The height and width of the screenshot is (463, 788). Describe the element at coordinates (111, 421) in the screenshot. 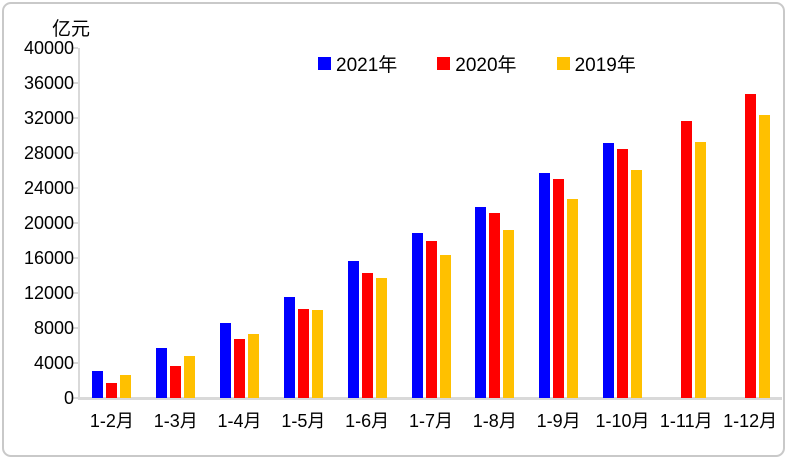

I see `x-axis-label: 1-2月` at that location.